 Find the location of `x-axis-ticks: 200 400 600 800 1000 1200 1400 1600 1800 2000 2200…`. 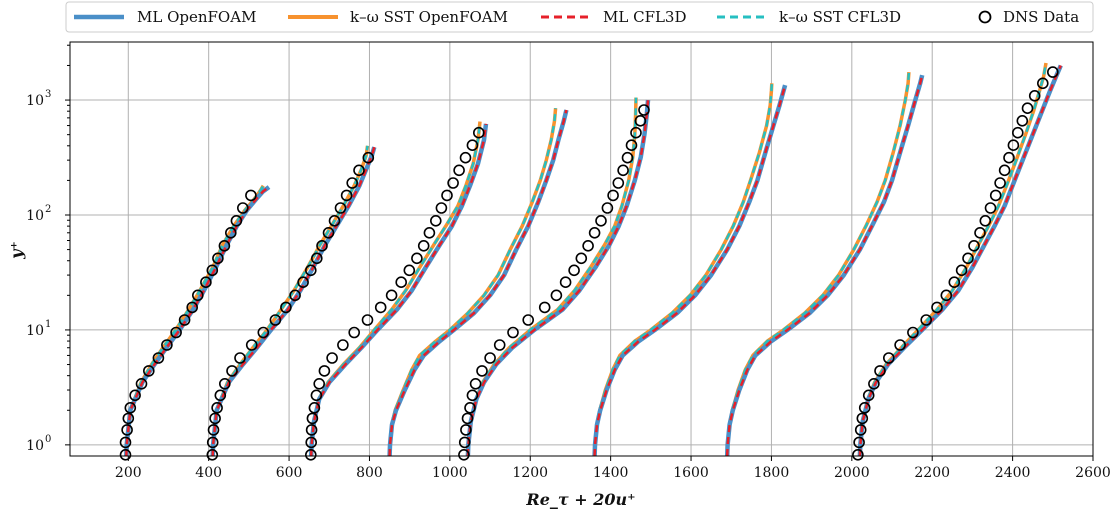

x-axis-ticks: 200 400 600 800 1000 1200 1400 1600 1800 2000 2200… is located at coordinates (613, 468).